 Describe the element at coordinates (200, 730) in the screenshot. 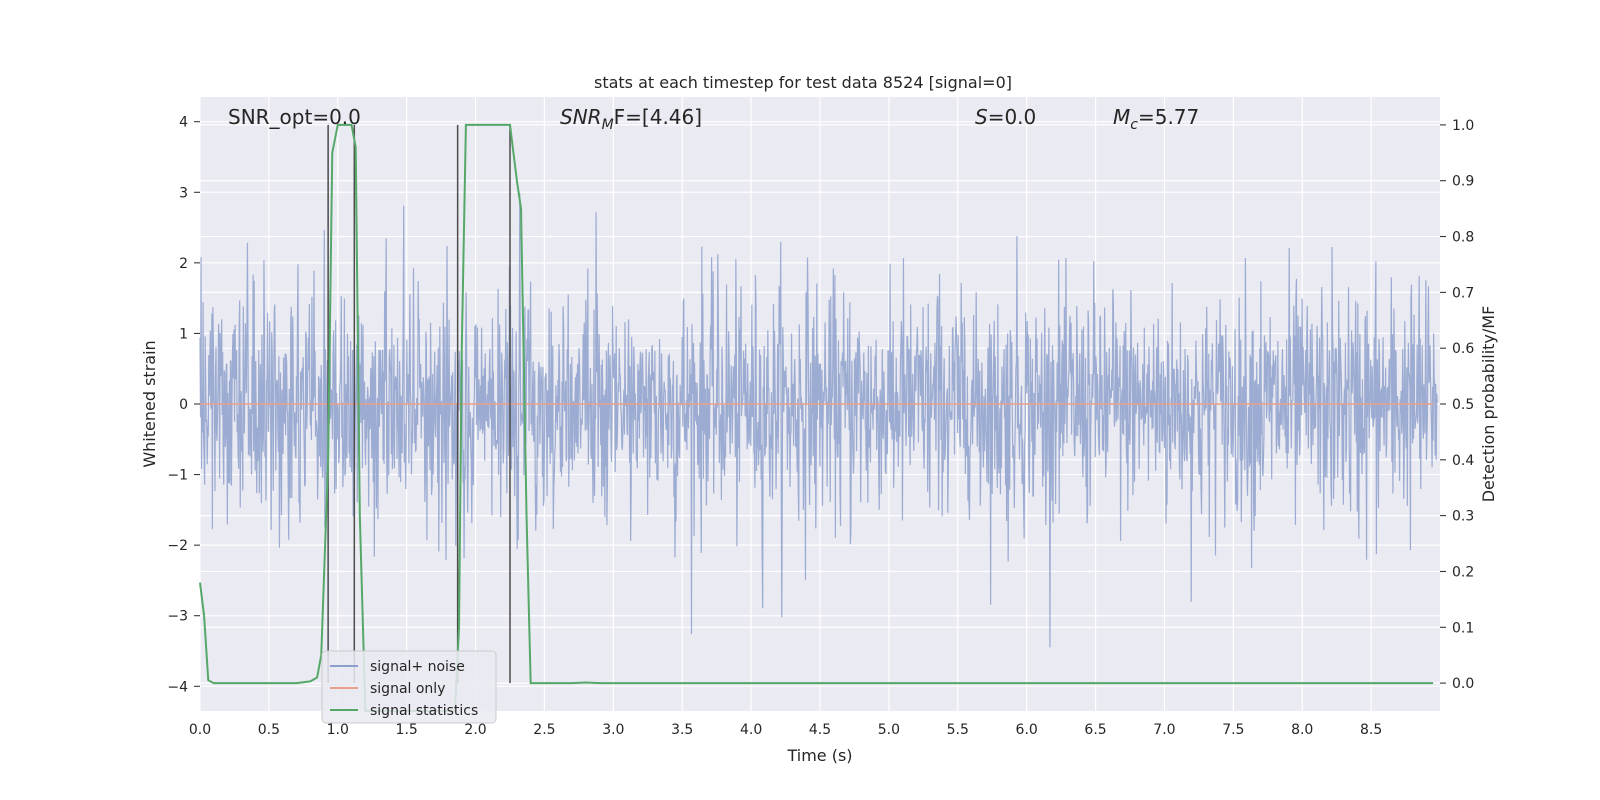

I see `x-tick-label: 0.0` at that location.